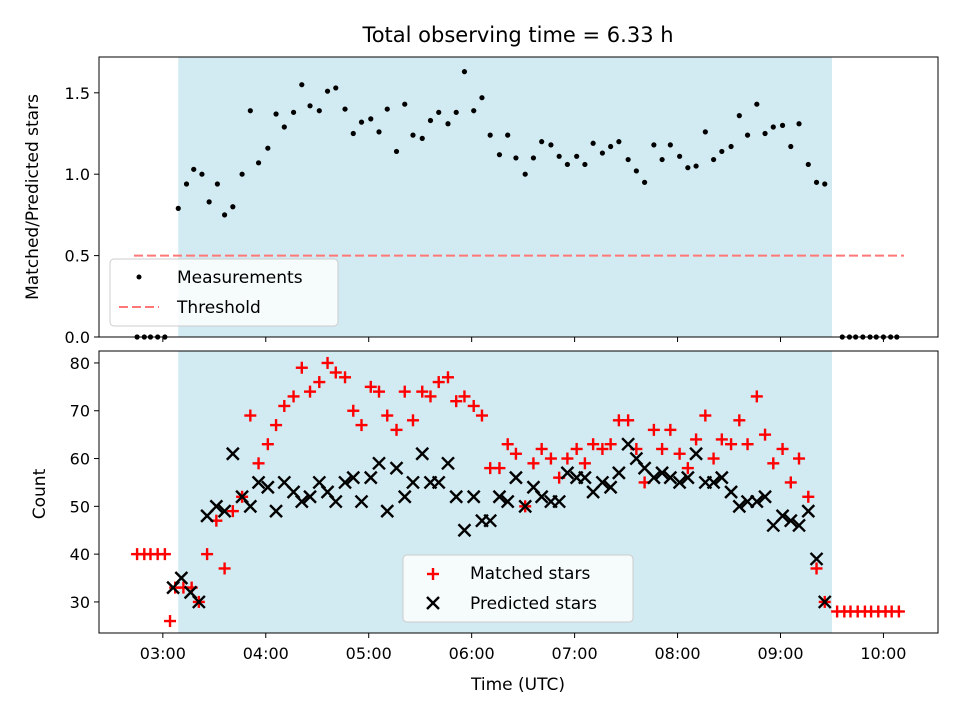  I want to click on bottom-y-tick-label: 80, so click(80, 363).